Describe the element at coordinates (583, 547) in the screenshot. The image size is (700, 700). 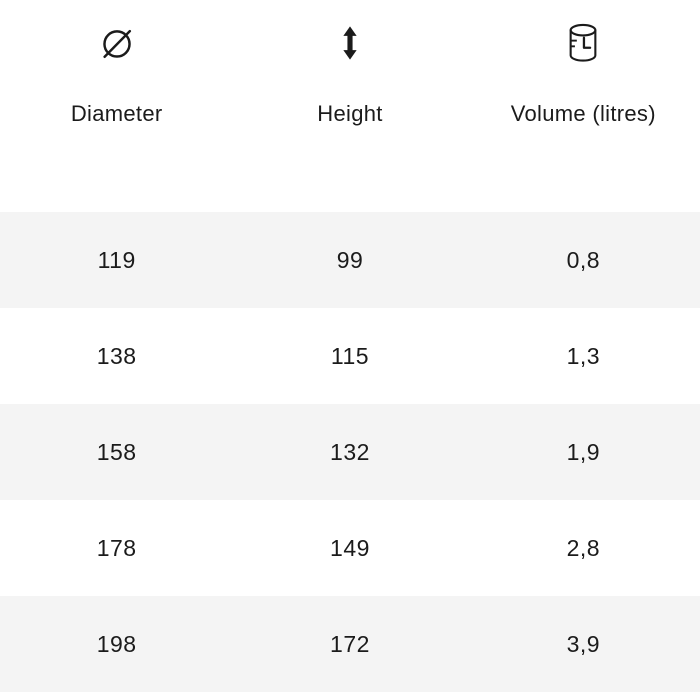
I see `cell-volume: 2,8` at that location.